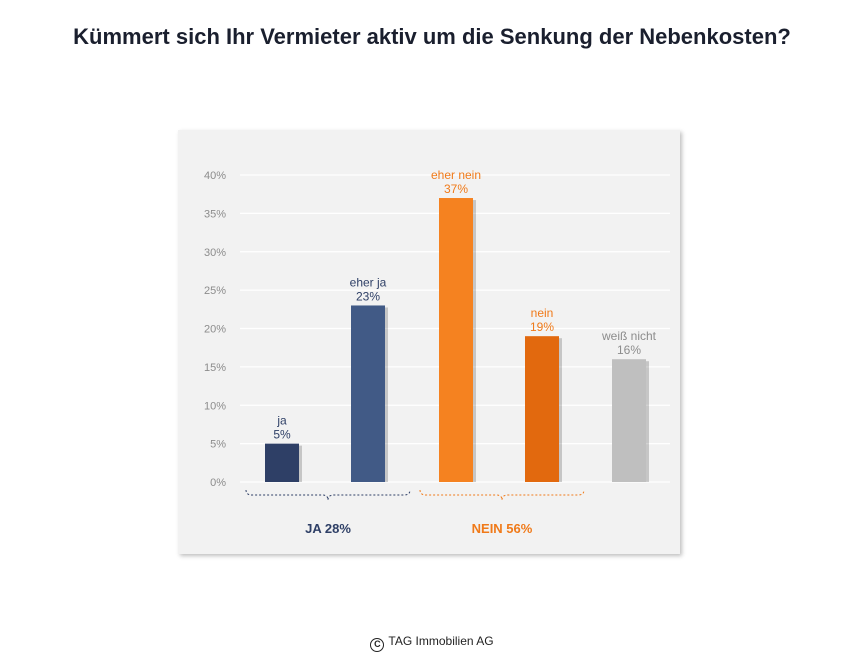 The height and width of the screenshot is (668, 864). Describe the element at coordinates (441, 641) in the screenshot. I see `footer-text: TAG Immobilien AG` at that location.